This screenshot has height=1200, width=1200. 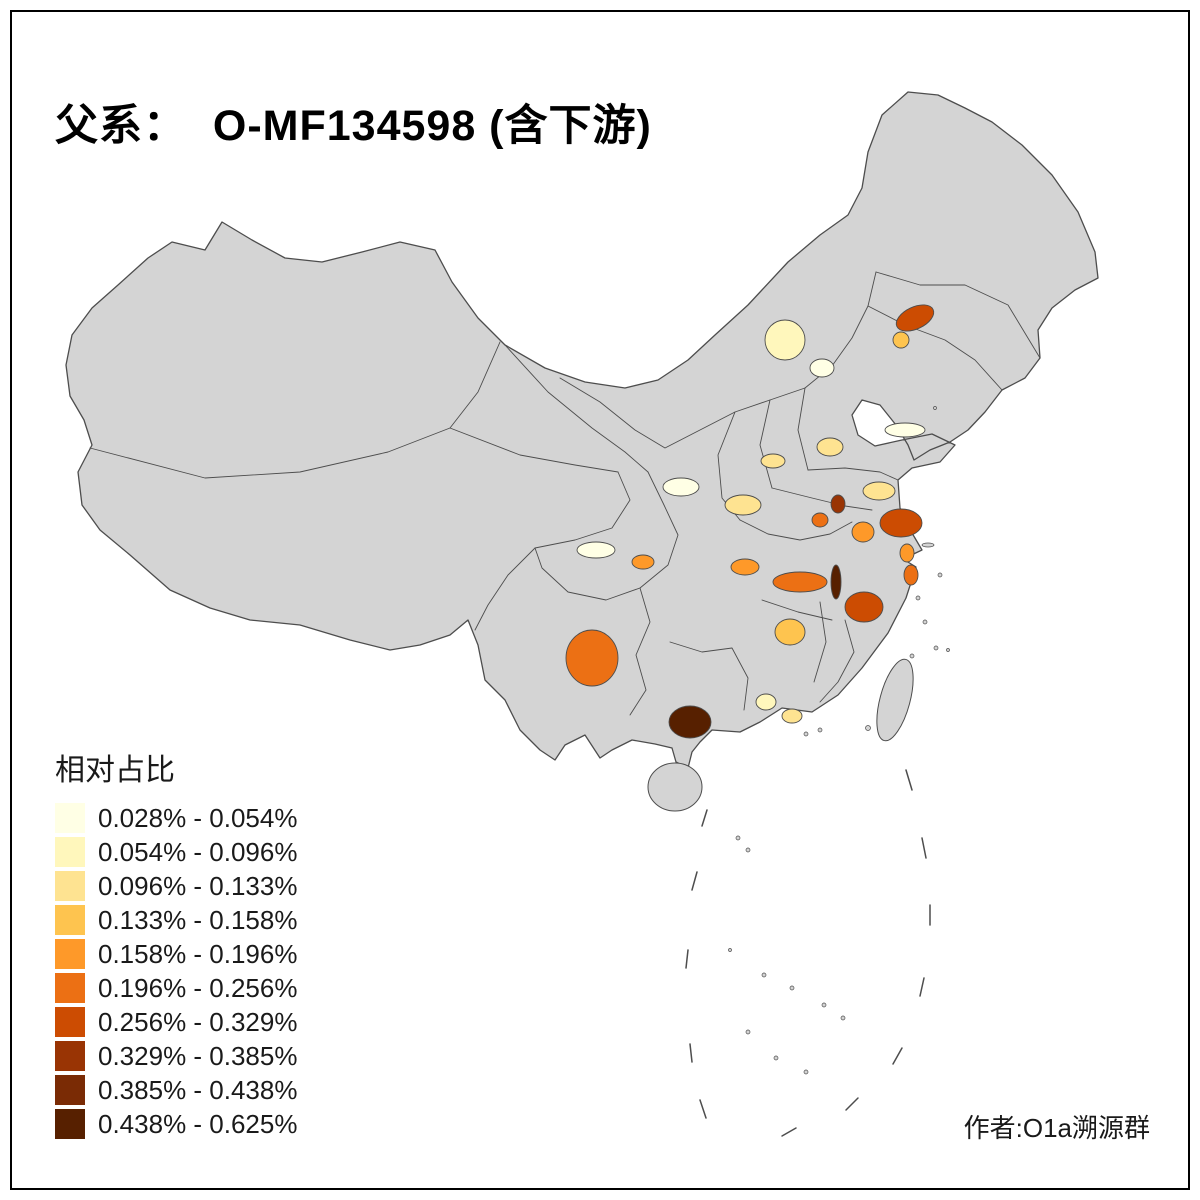 I want to click on shaded-prefectures, so click(x=750, y=521).